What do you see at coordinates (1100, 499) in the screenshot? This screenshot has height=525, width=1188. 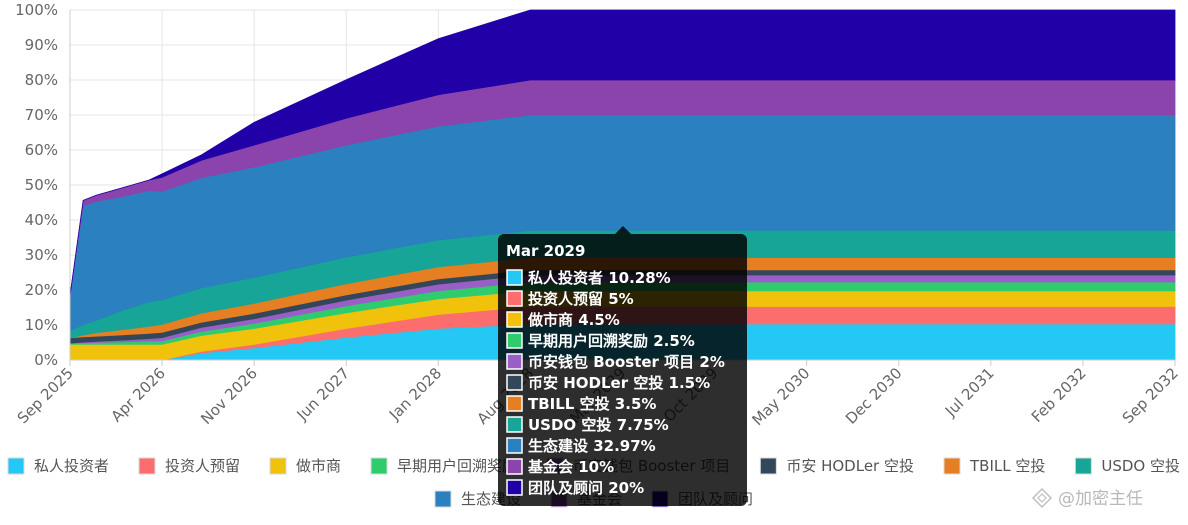 I see `watermark-text: @加密主任` at bounding box center [1100, 499].